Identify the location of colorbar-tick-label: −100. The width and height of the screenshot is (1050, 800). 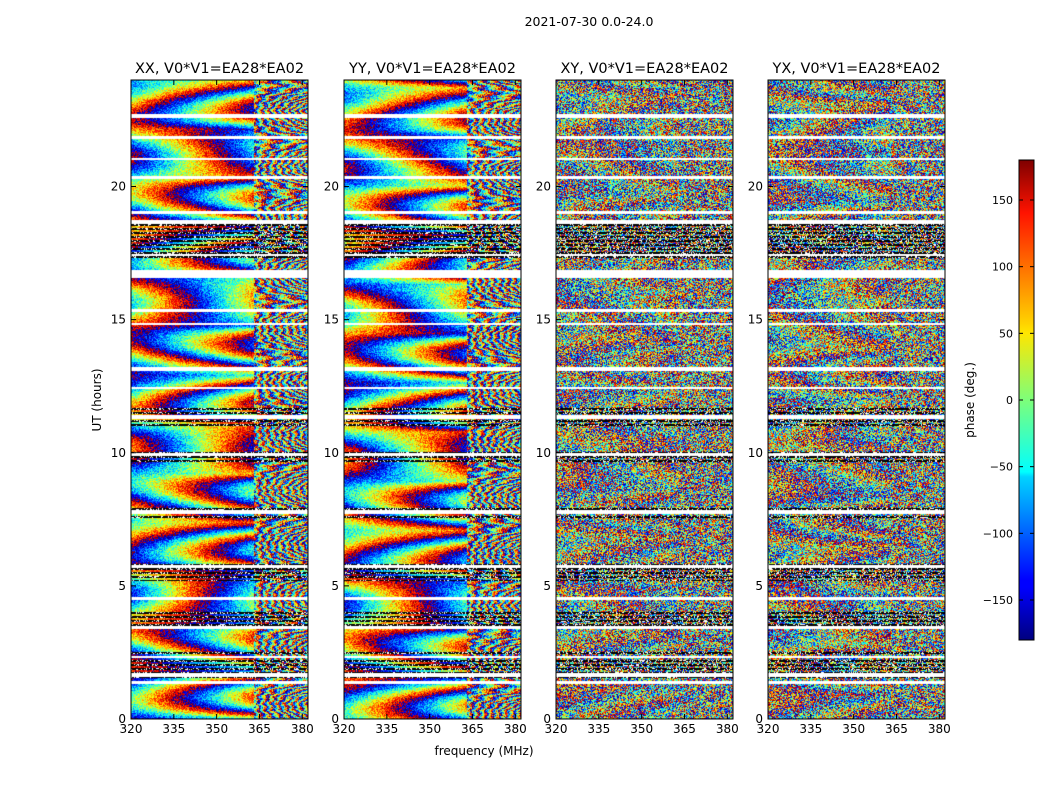
(998, 533).